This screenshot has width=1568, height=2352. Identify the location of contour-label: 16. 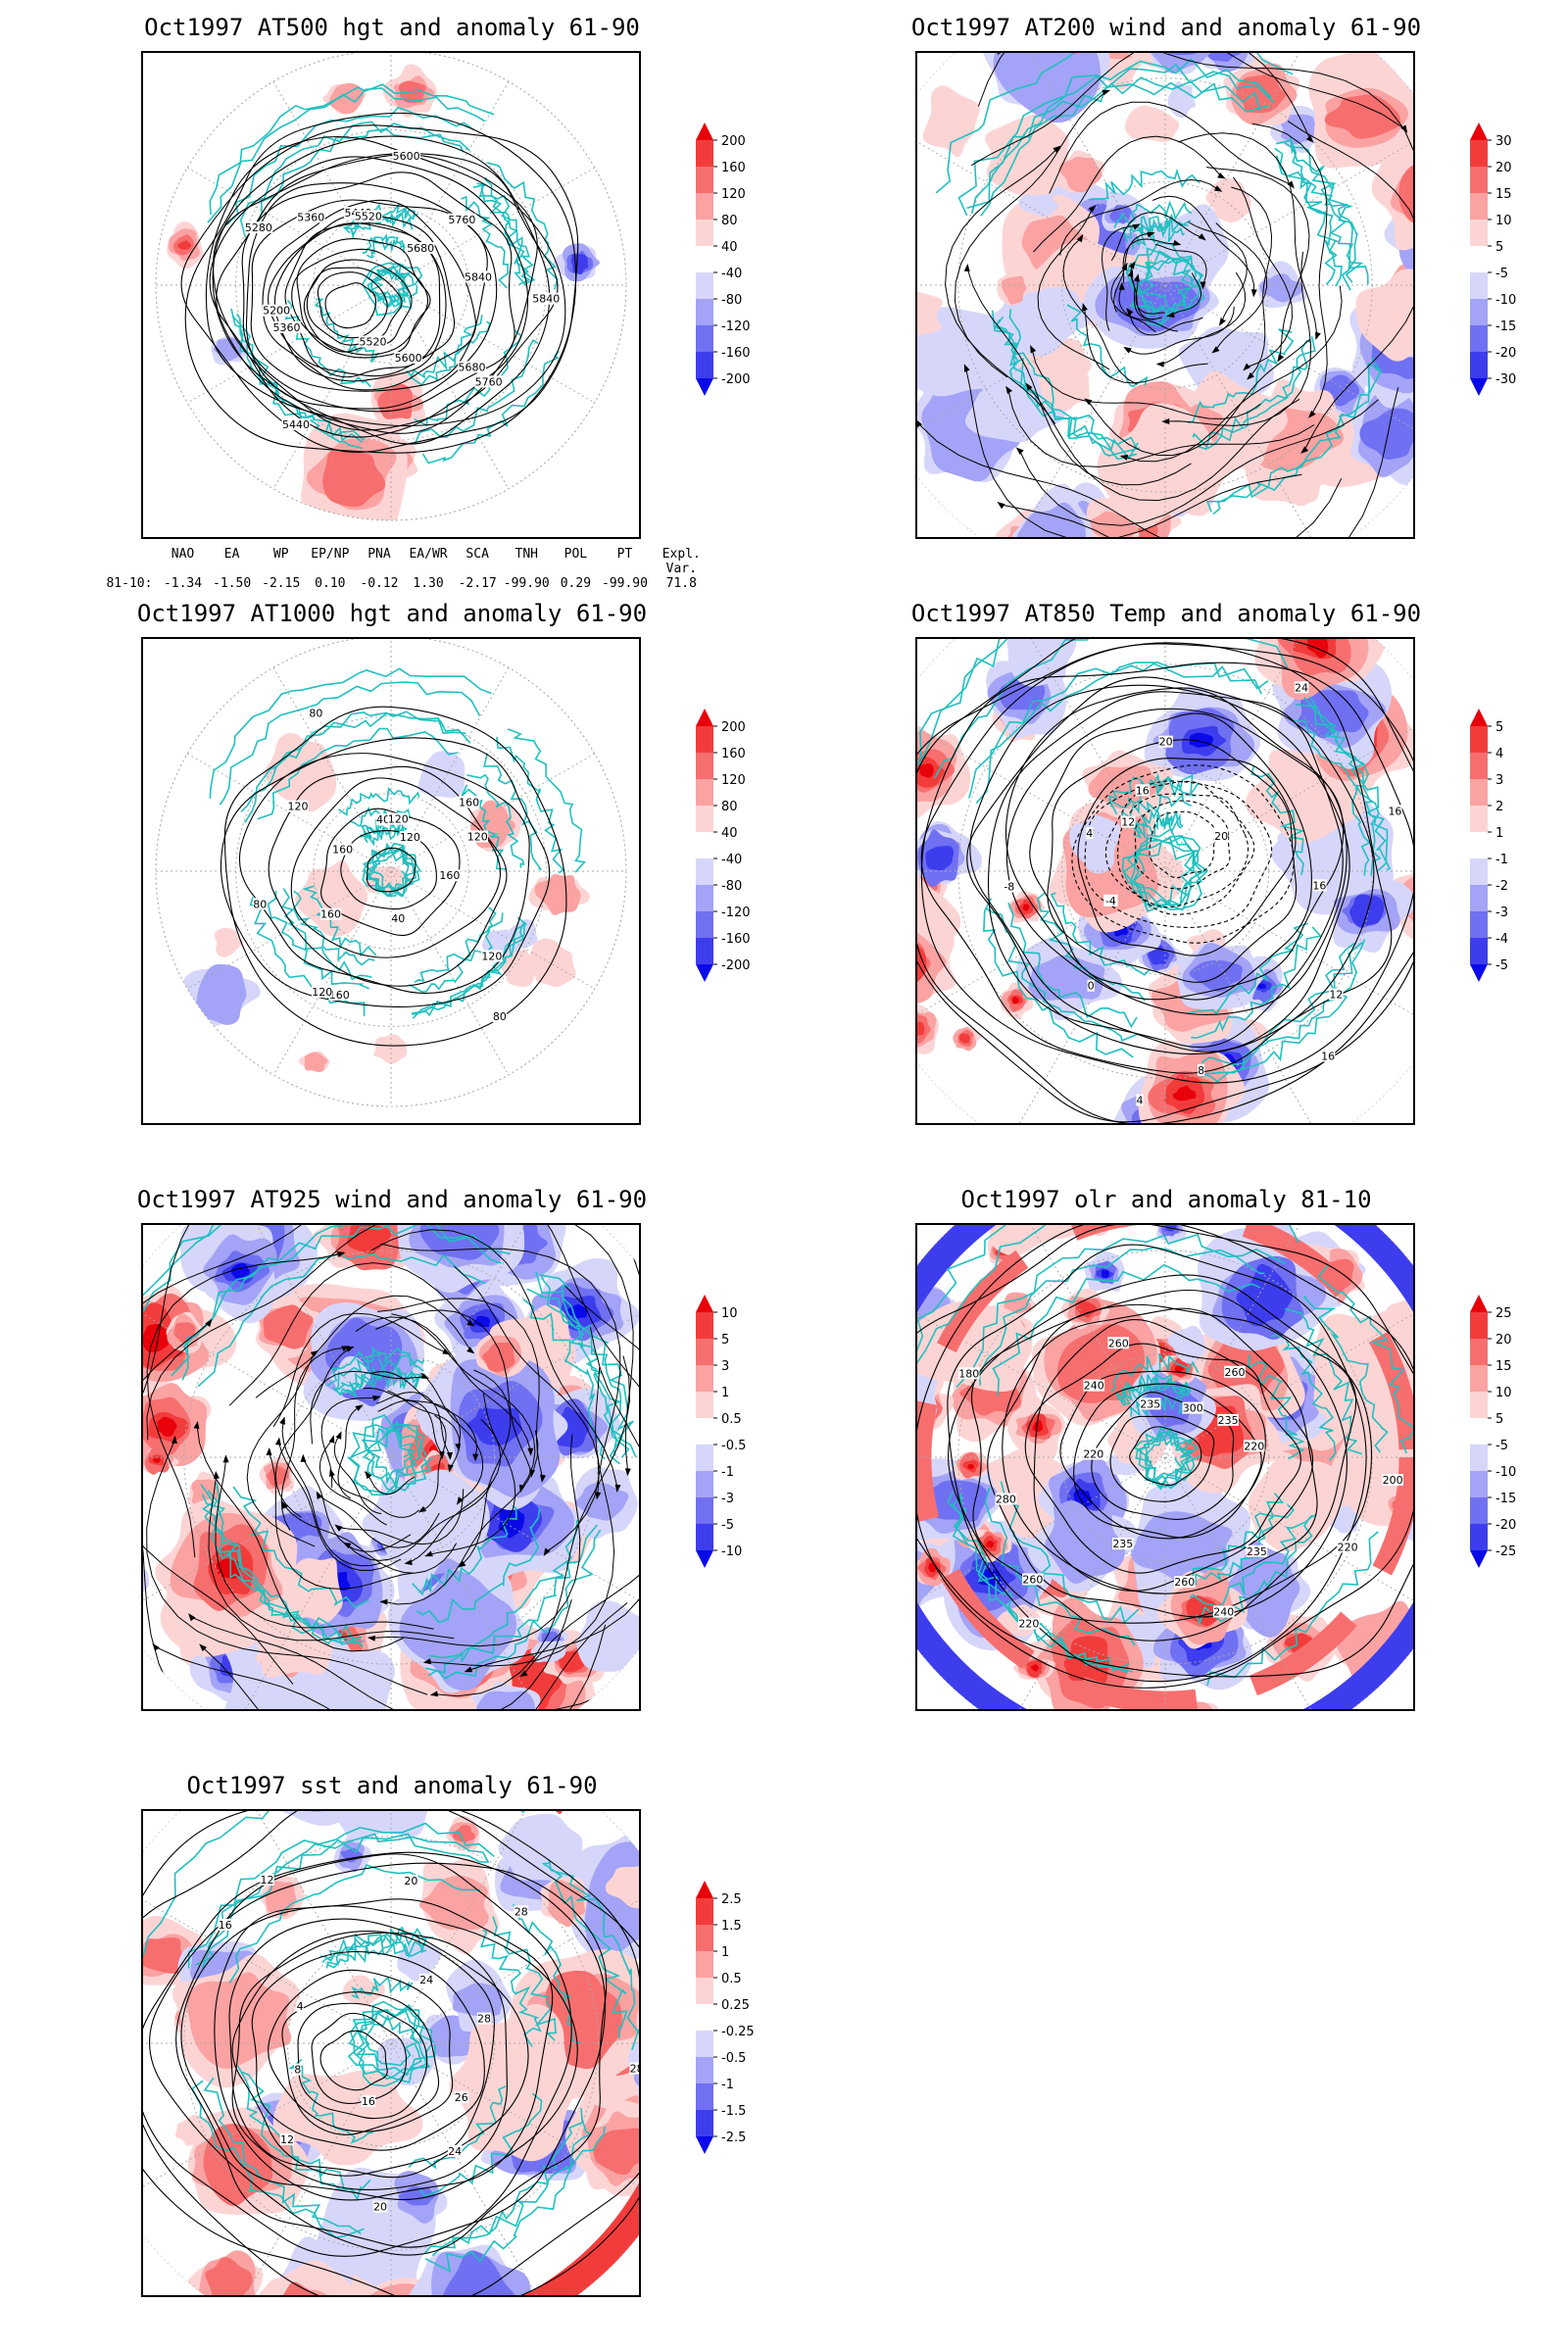
(225, 1925).